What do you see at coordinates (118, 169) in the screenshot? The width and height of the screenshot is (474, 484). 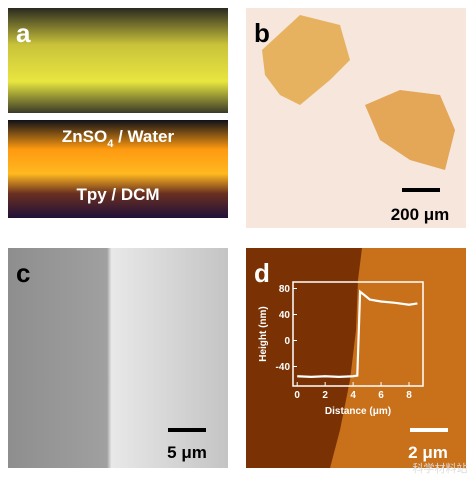 I see `photo-bottom` at bounding box center [118, 169].